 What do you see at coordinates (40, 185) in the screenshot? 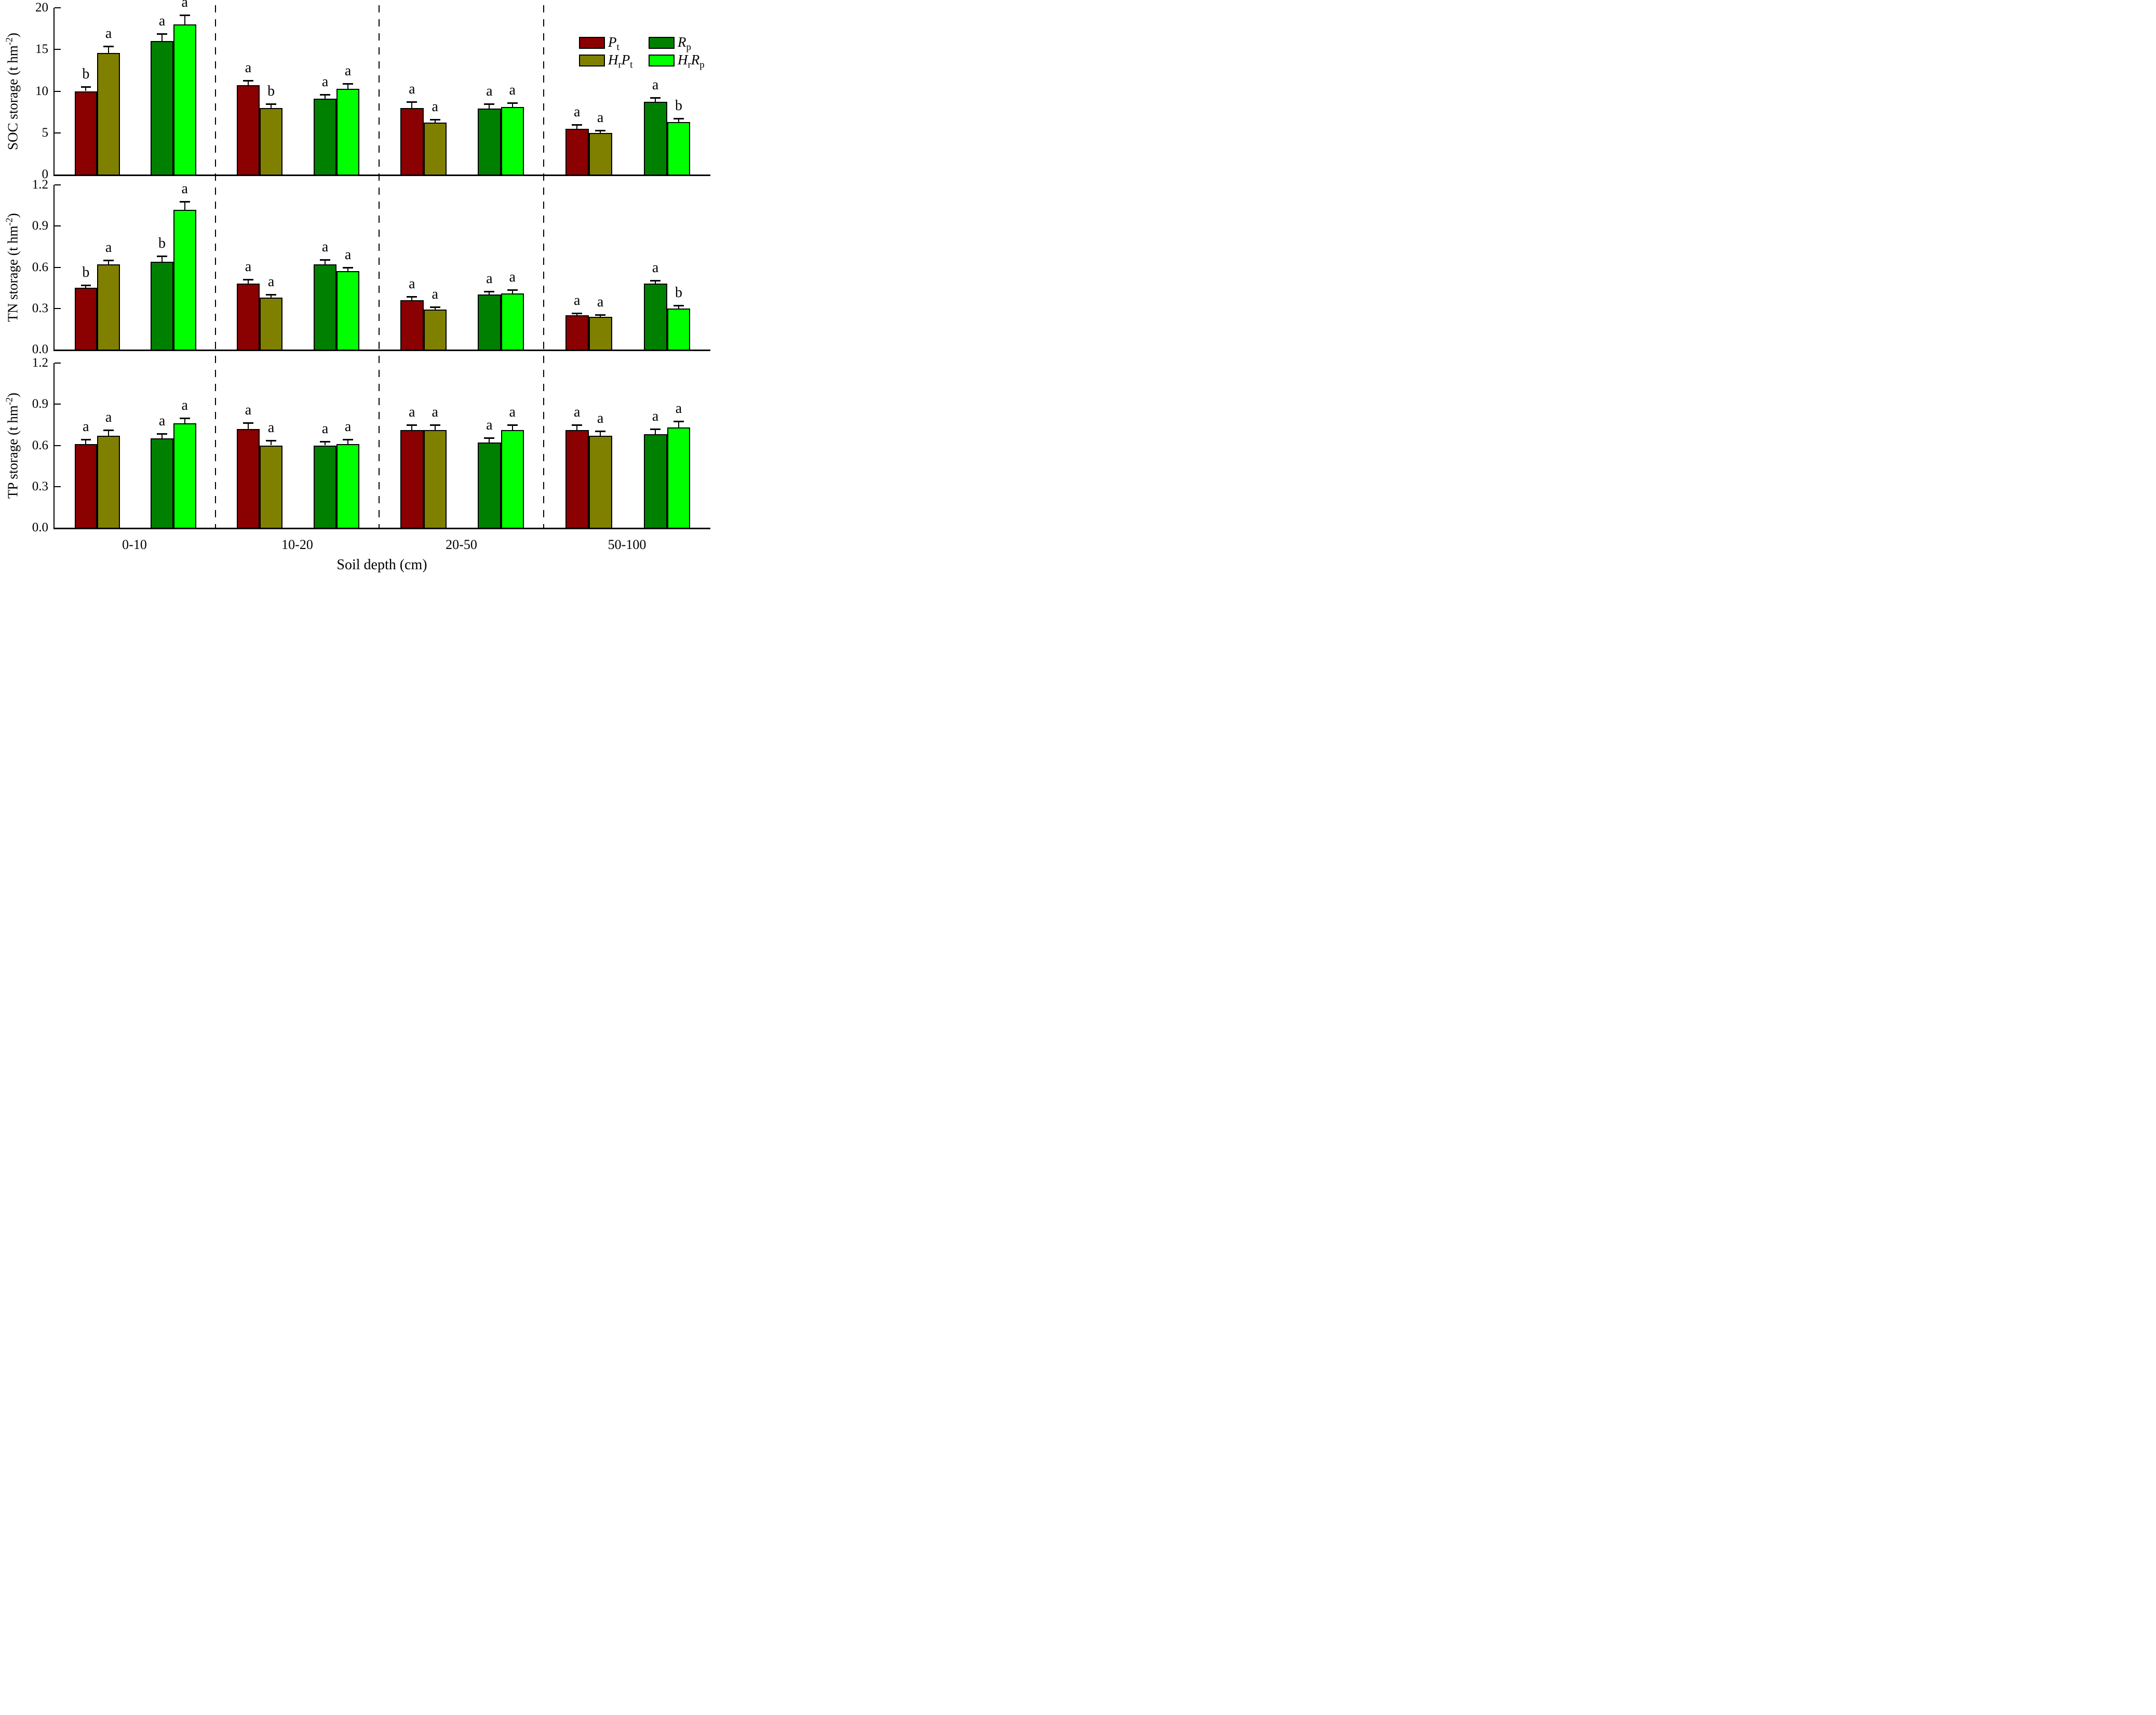
I see `y-tick-label: 1.2` at bounding box center [40, 185].